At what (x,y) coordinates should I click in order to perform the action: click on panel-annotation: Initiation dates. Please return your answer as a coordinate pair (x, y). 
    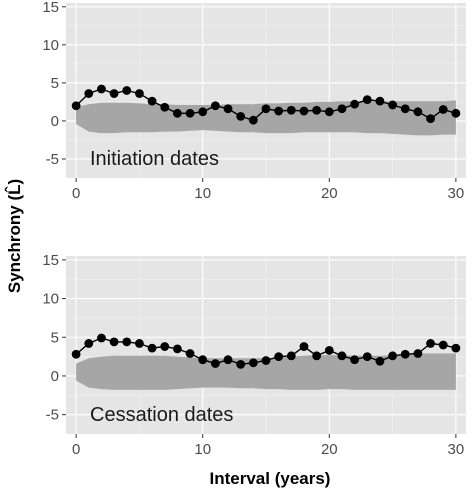
    Looking at the image, I should click on (154, 159).